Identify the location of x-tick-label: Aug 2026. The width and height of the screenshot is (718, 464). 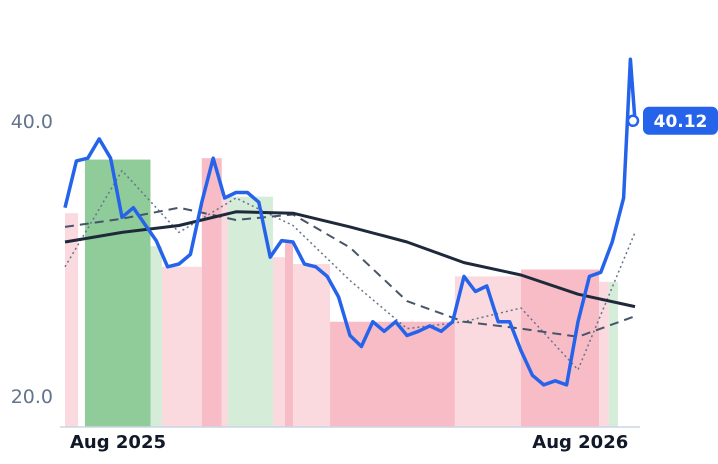
(580, 442).